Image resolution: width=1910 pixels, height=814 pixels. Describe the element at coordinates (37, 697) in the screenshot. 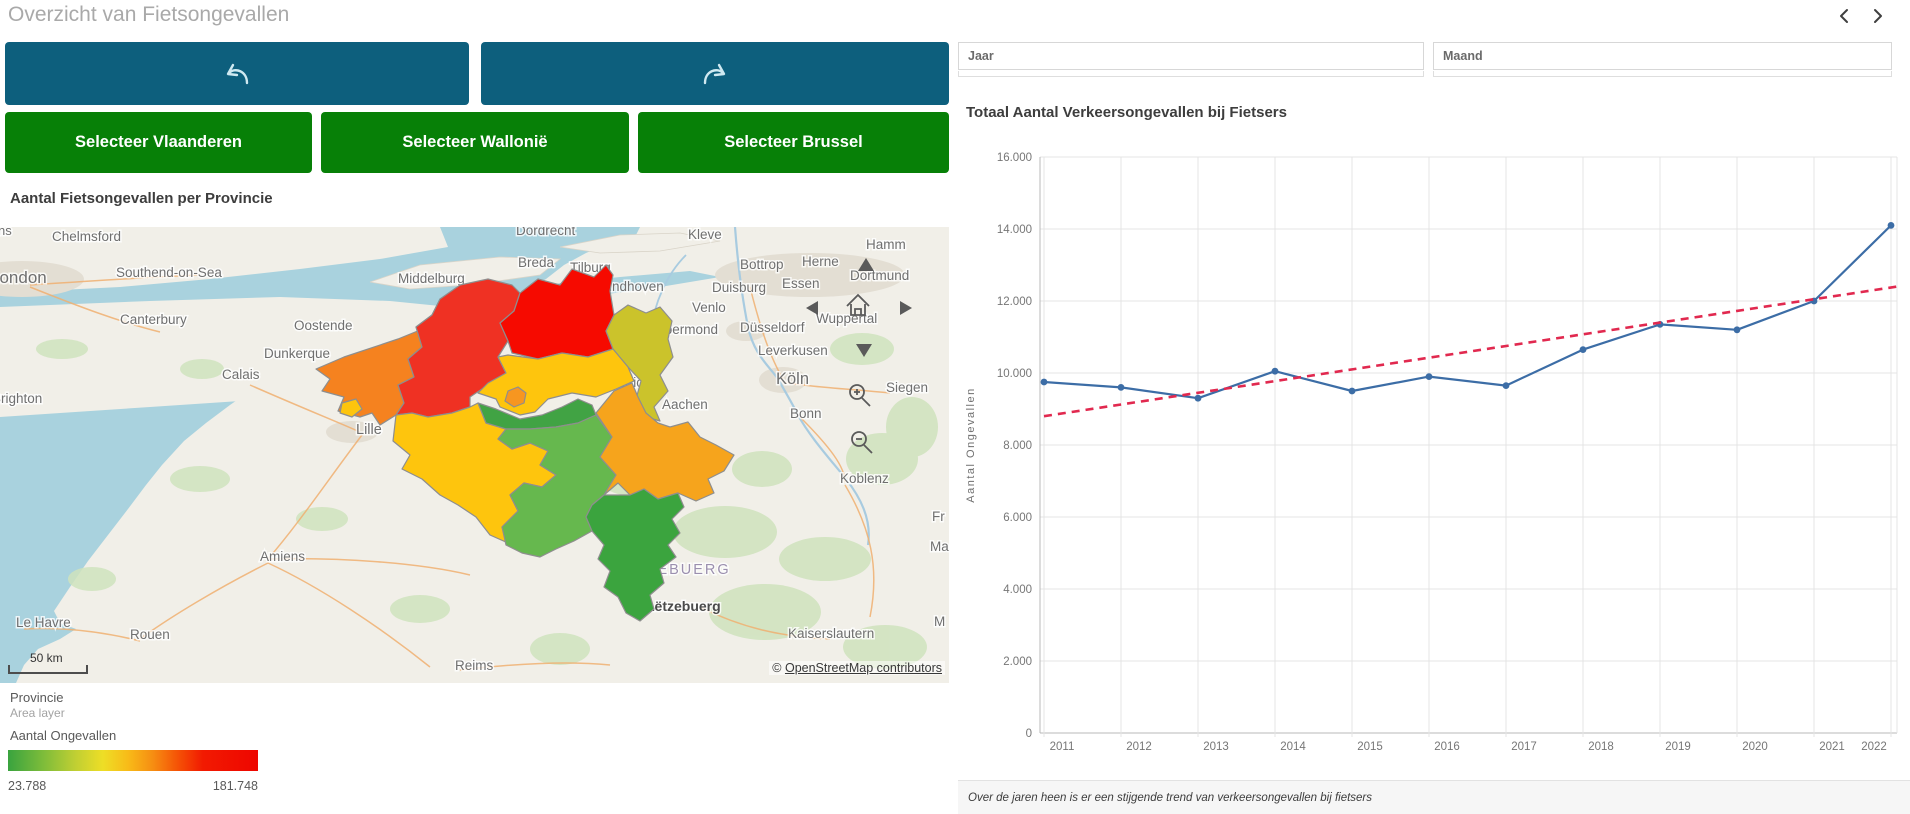

I see `legend-layer-name: Provincie` at that location.